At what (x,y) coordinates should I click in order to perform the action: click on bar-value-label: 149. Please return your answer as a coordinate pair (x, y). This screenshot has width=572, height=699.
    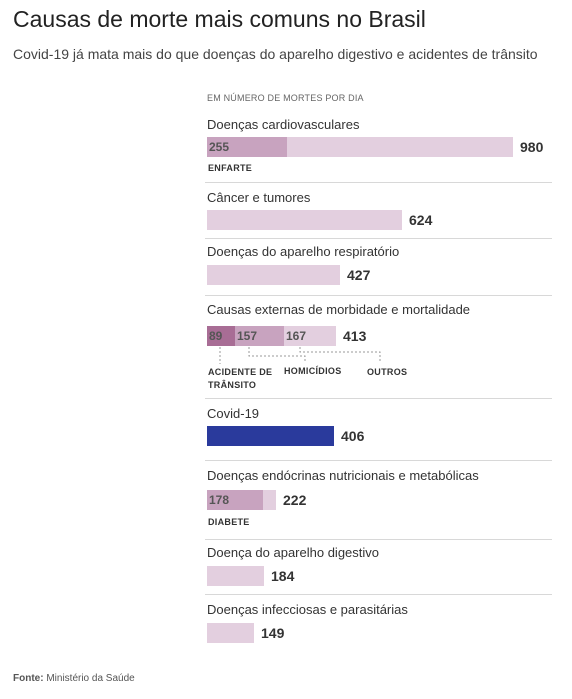
    Looking at the image, I should click on (273, 633).